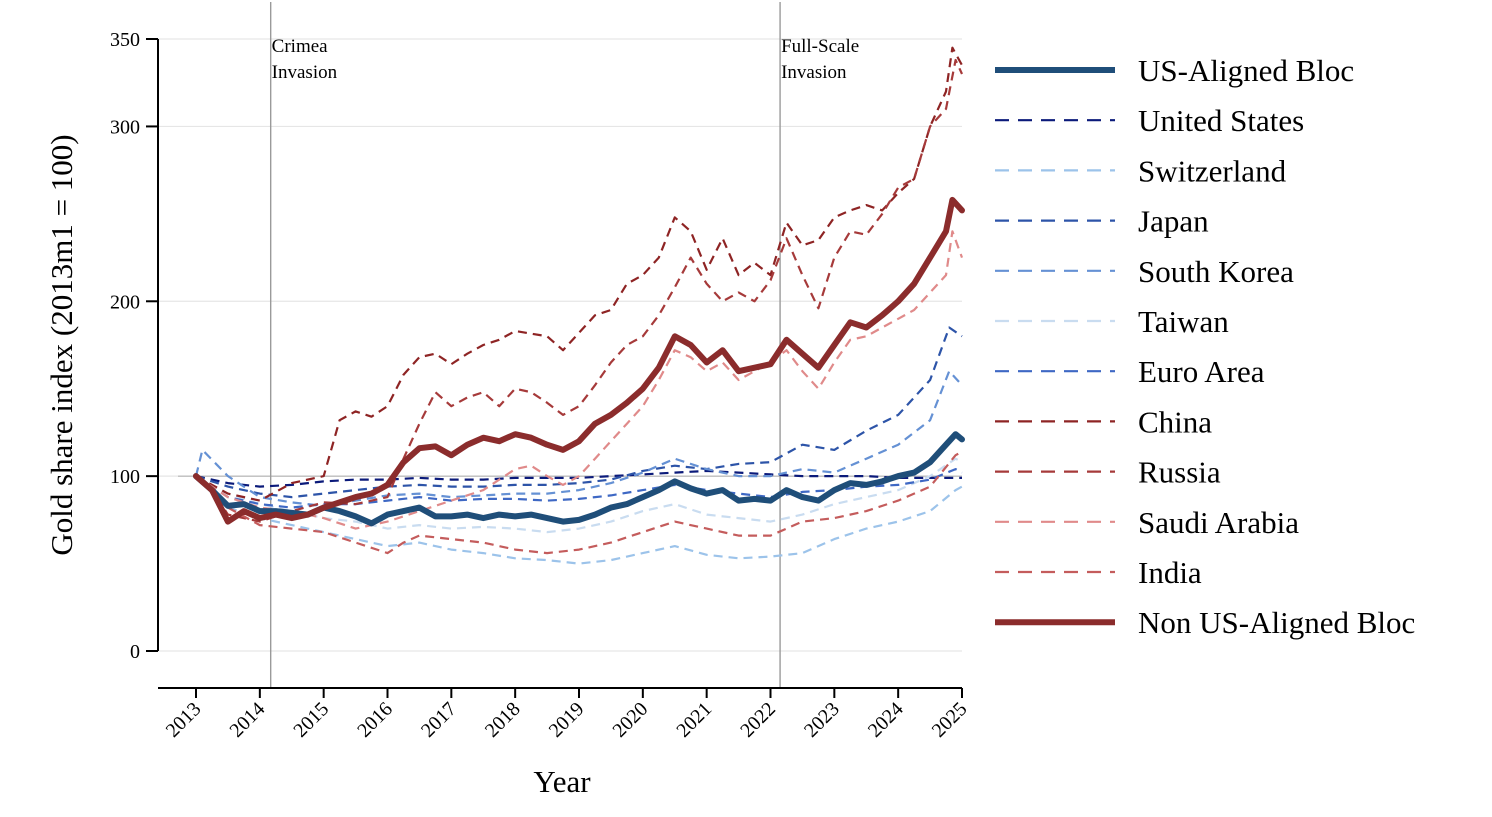  I want to click on legend-label: United States, so click(1221, 120).